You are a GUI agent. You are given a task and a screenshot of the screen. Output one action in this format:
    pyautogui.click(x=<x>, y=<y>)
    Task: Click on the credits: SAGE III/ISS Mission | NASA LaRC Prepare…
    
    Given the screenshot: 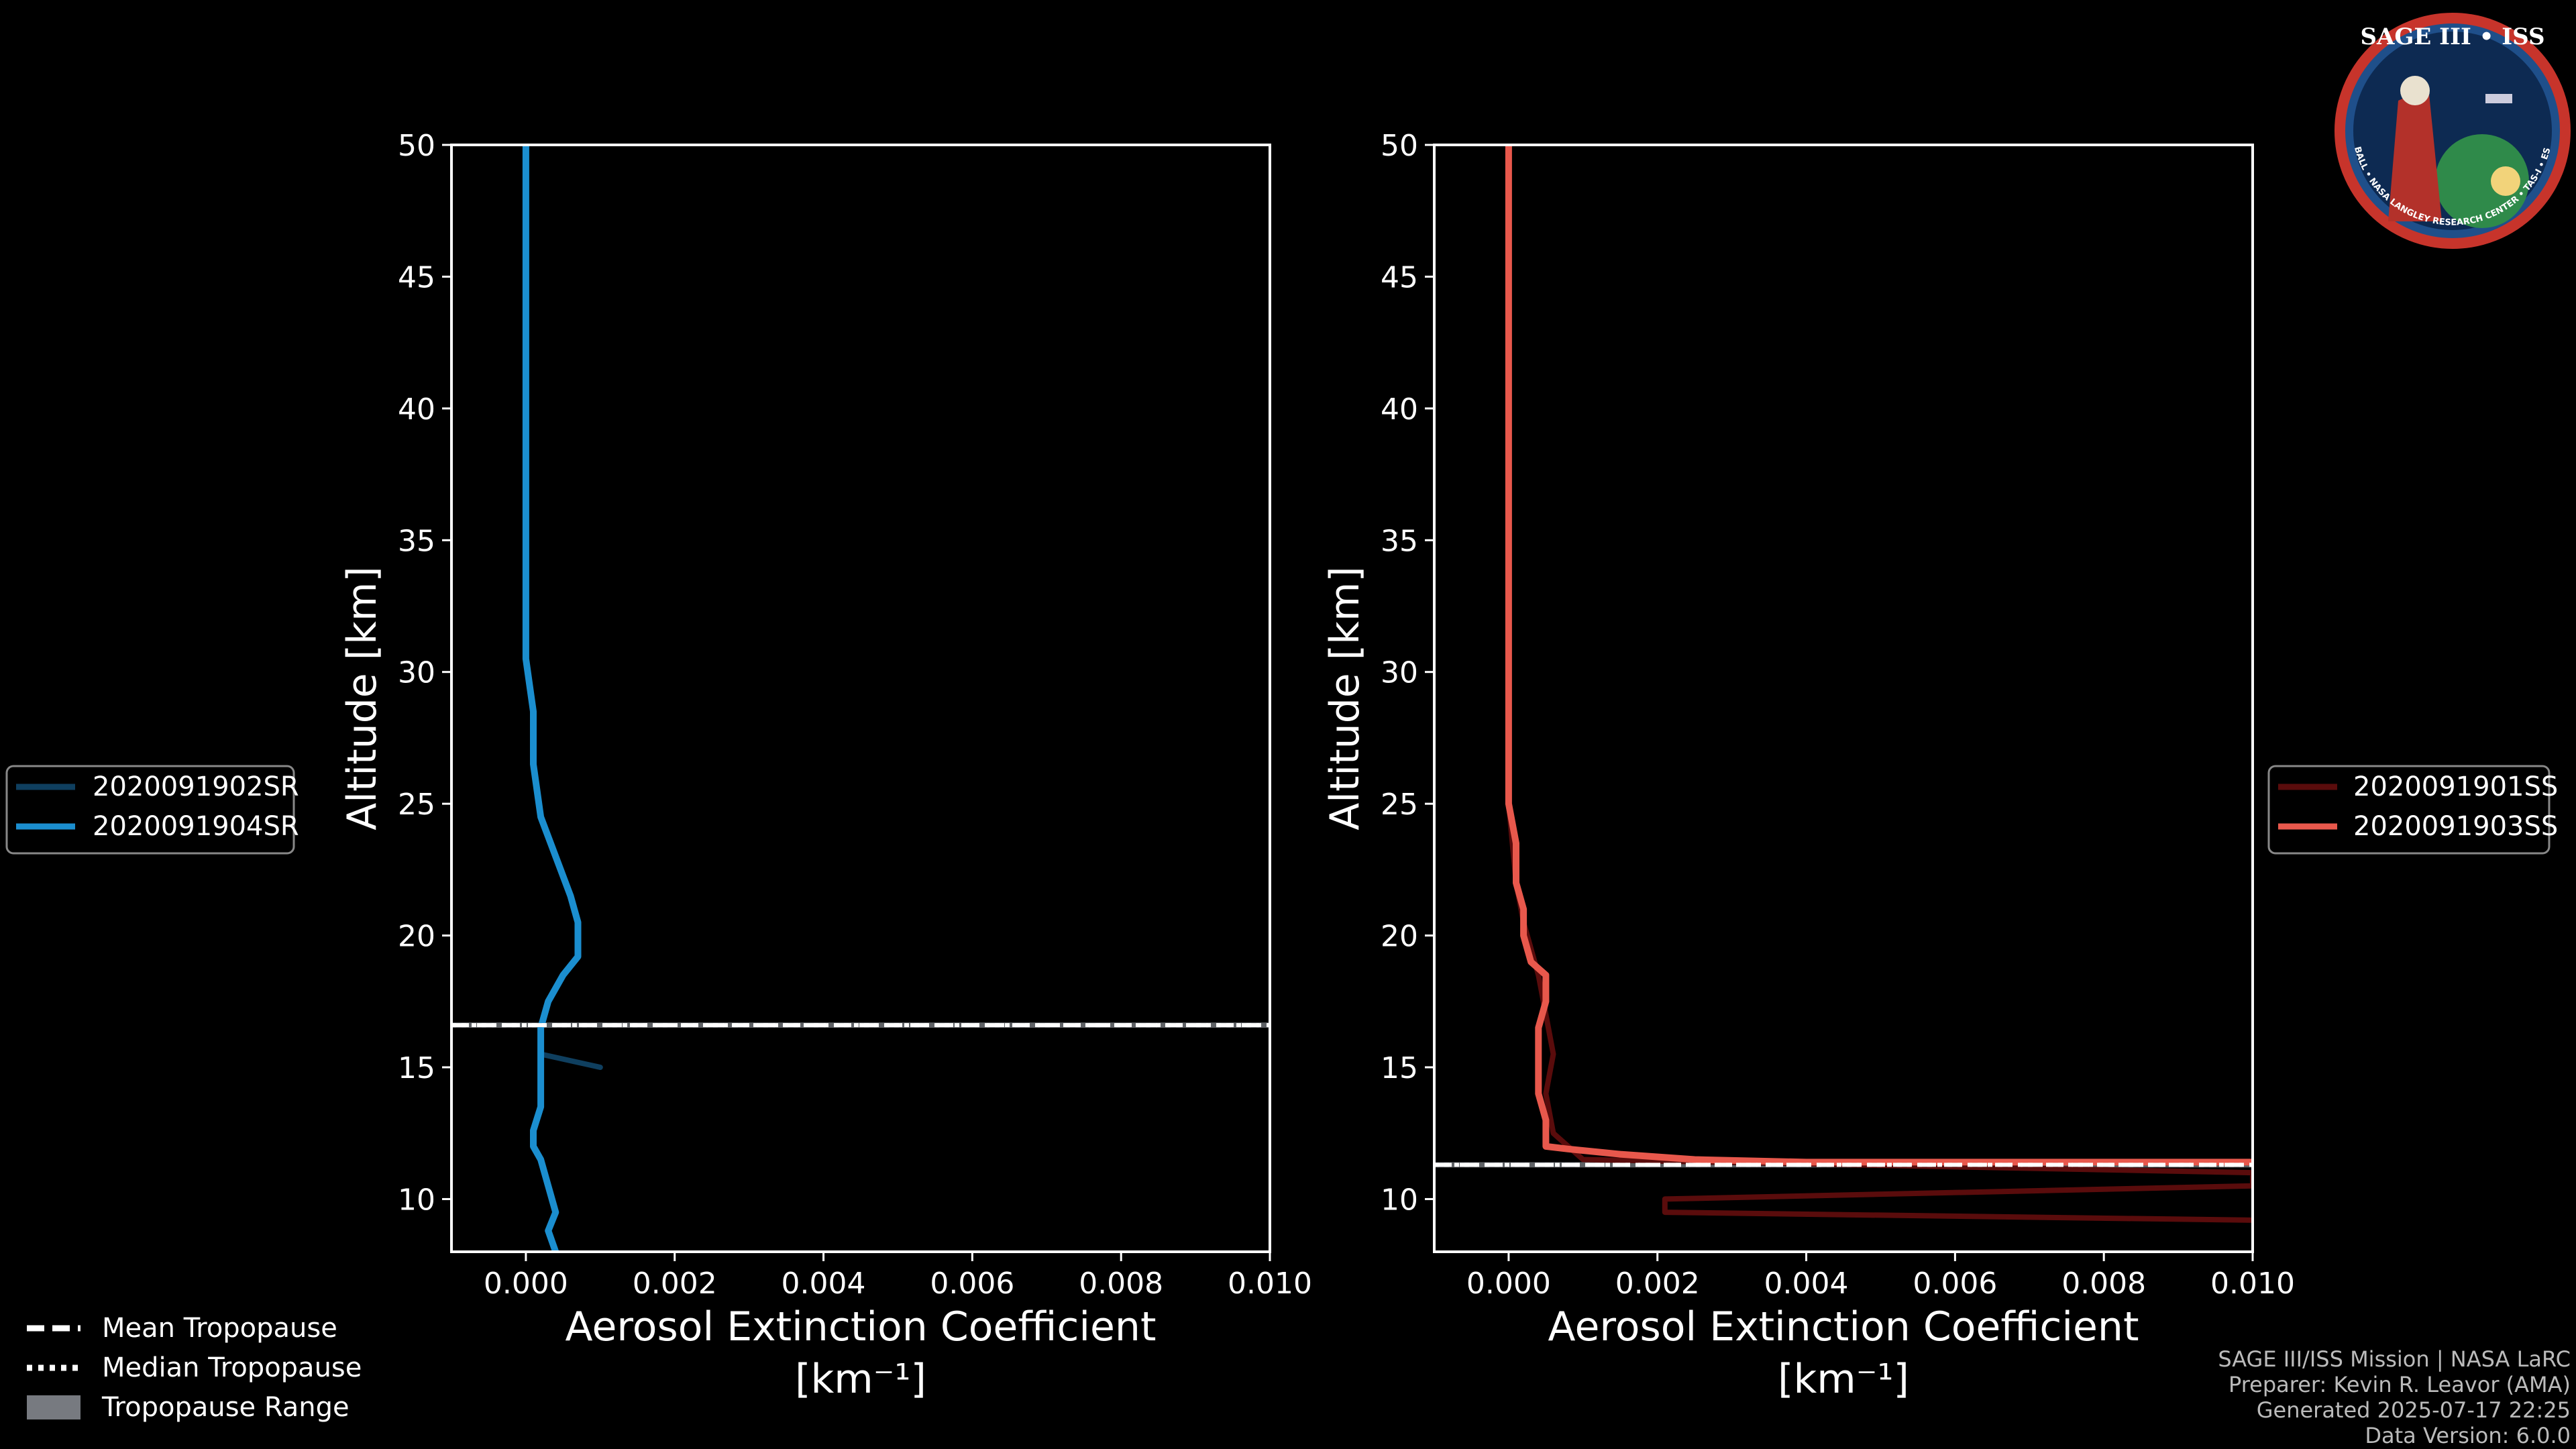 What is the action you would take?
    pyautogui.click(x=2394, y=1397)
    